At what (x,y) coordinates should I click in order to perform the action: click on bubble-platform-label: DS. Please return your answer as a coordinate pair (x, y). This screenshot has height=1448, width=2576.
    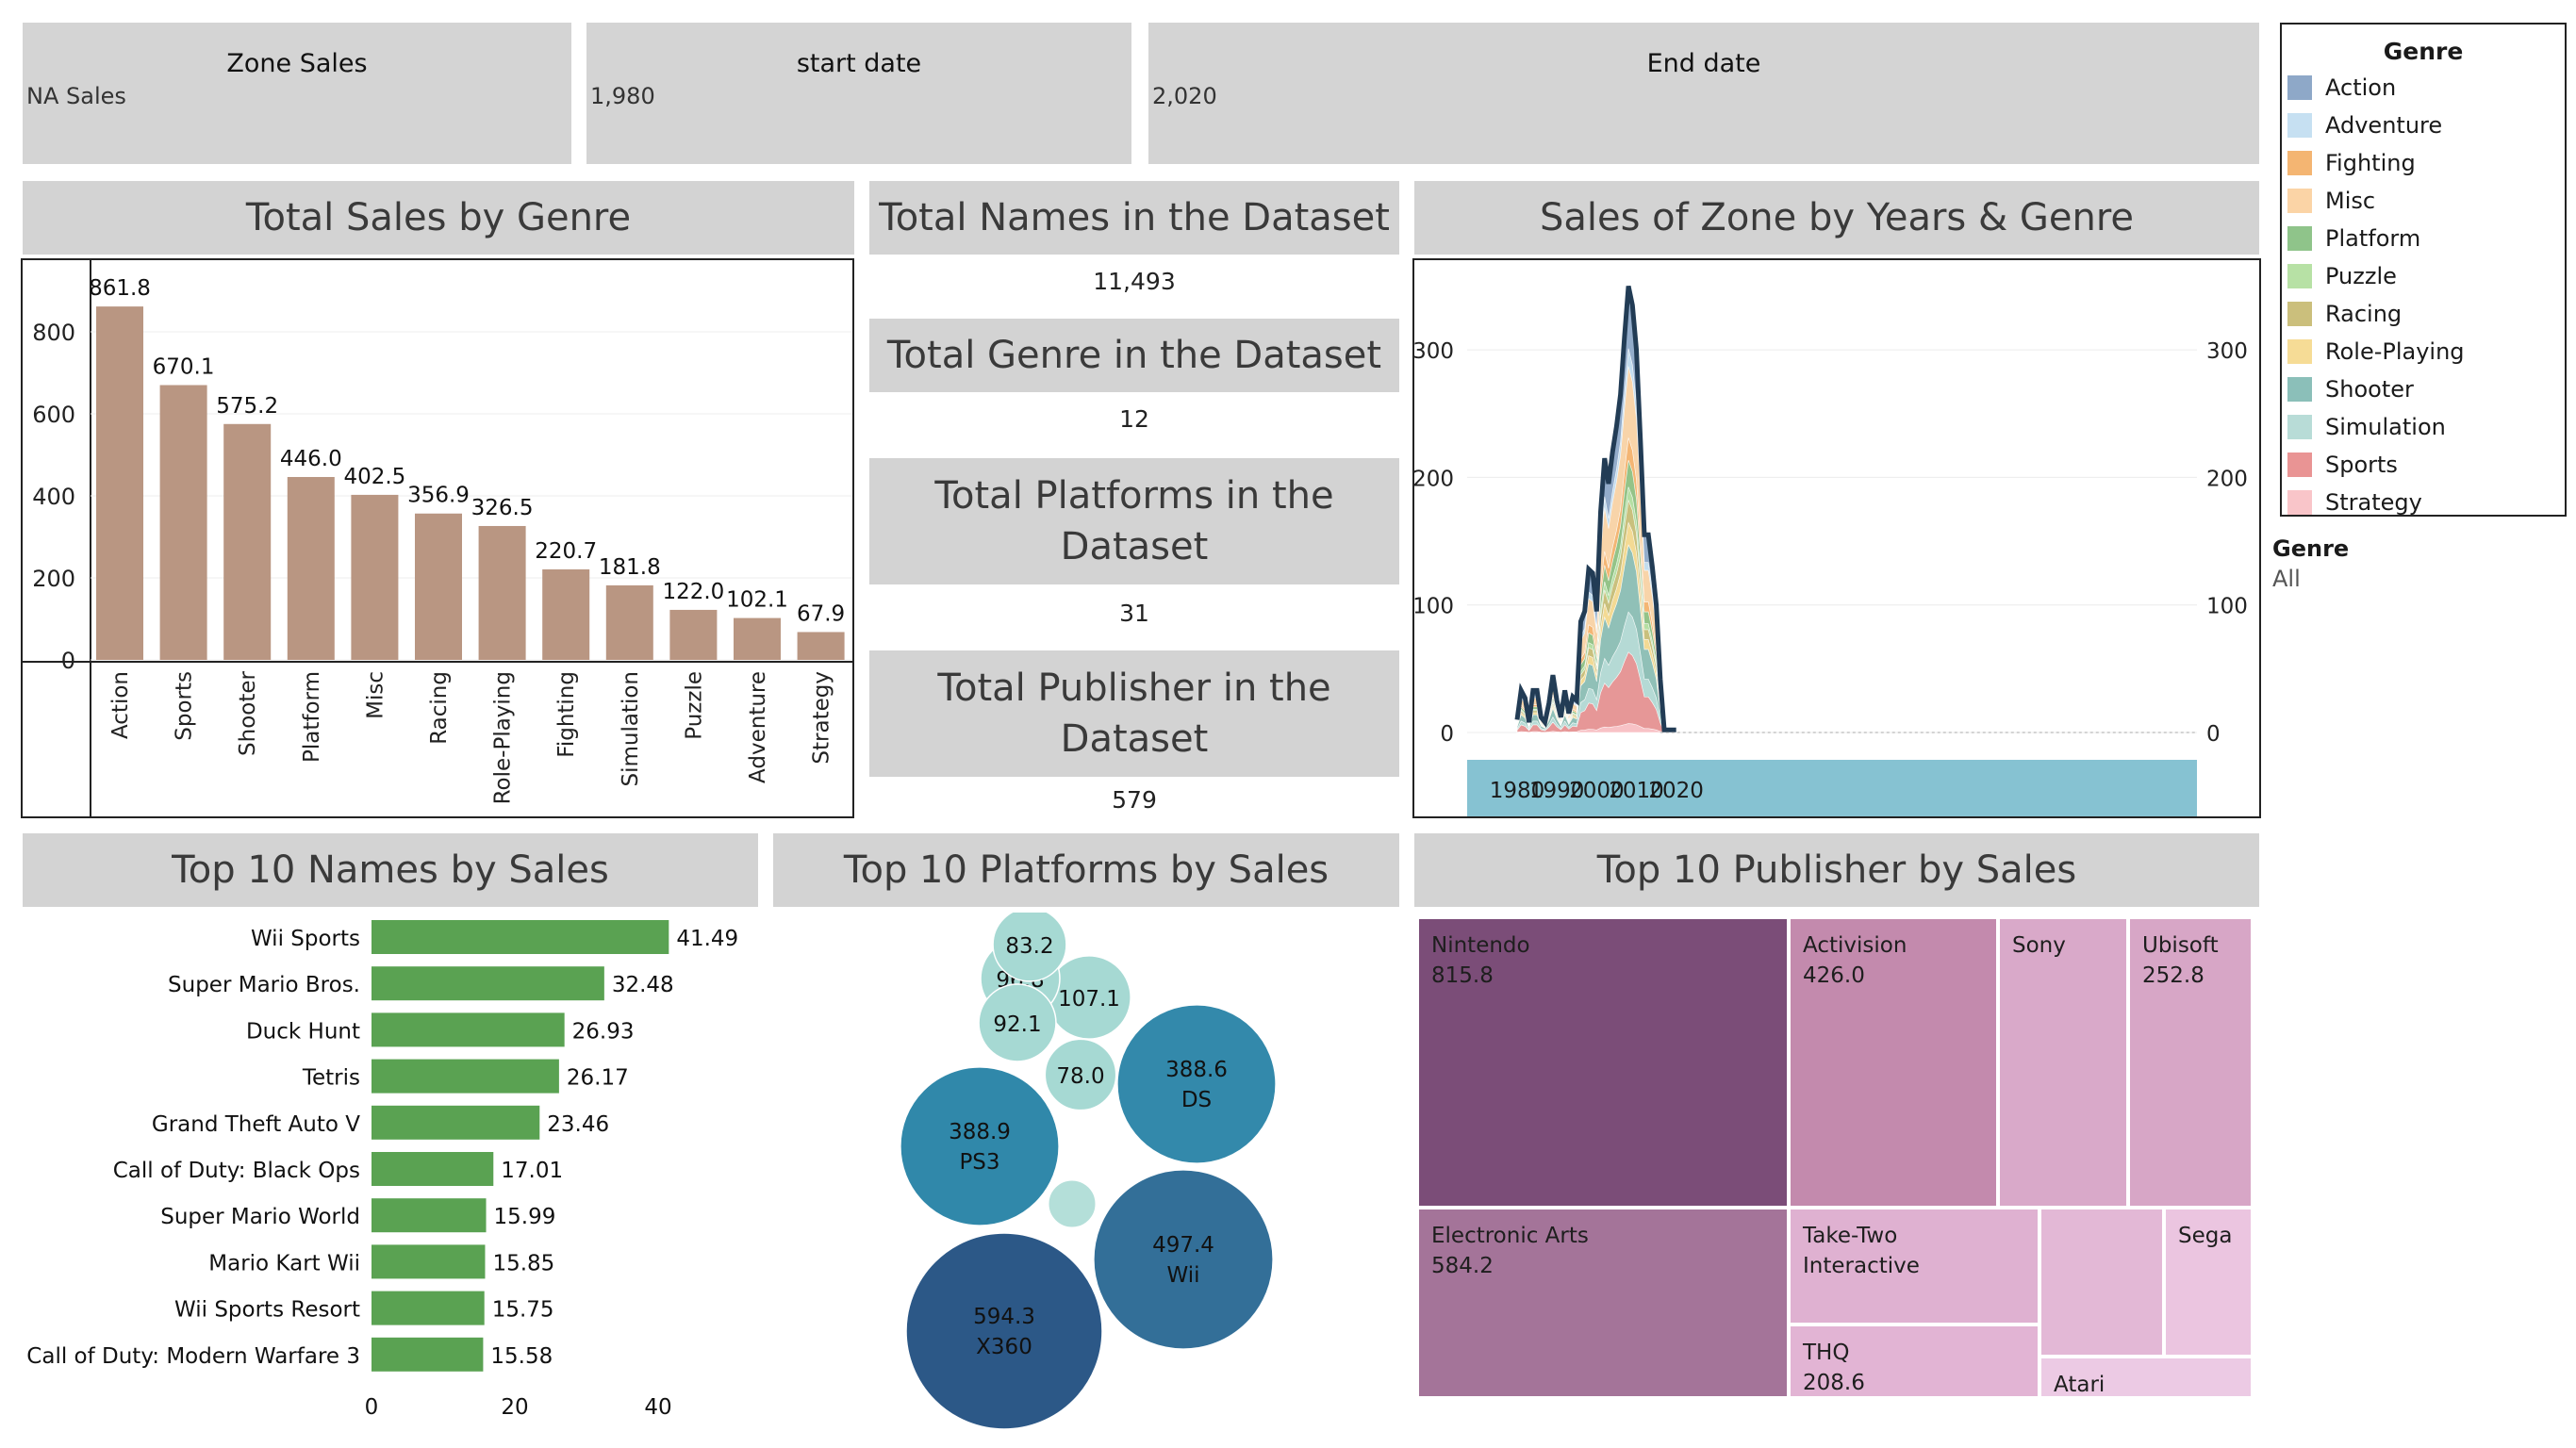
    Looking at the image, I should click on (1196, 1100).